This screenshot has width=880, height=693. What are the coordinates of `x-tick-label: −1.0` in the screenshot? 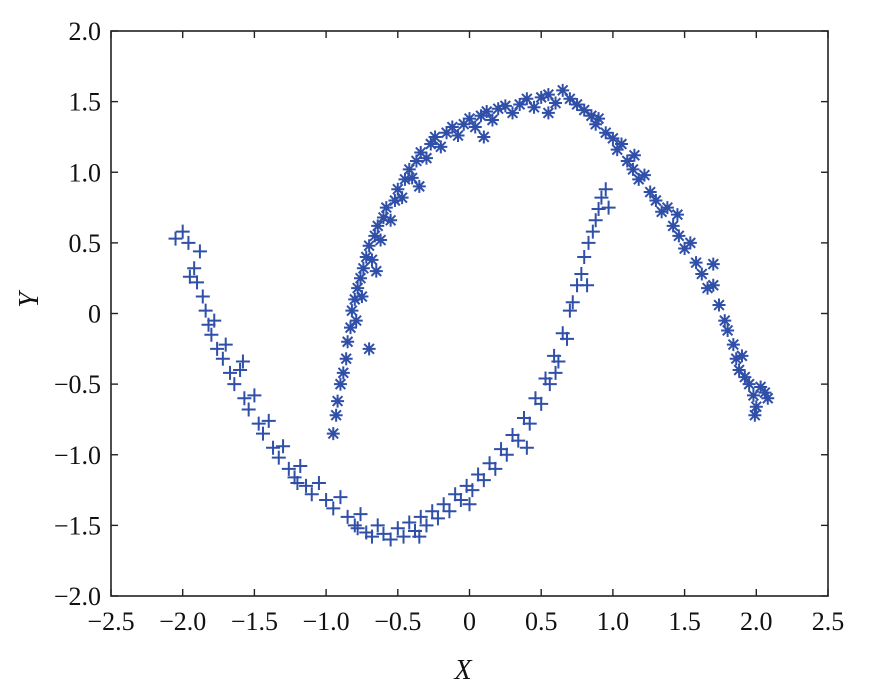 It's located at (326, 621).